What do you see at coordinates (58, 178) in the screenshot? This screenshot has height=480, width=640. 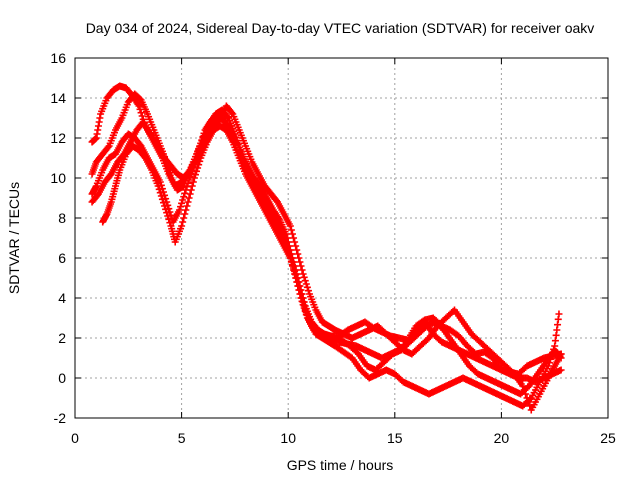 I see `y-tick-label: 10` at bounding box center [58, 178].